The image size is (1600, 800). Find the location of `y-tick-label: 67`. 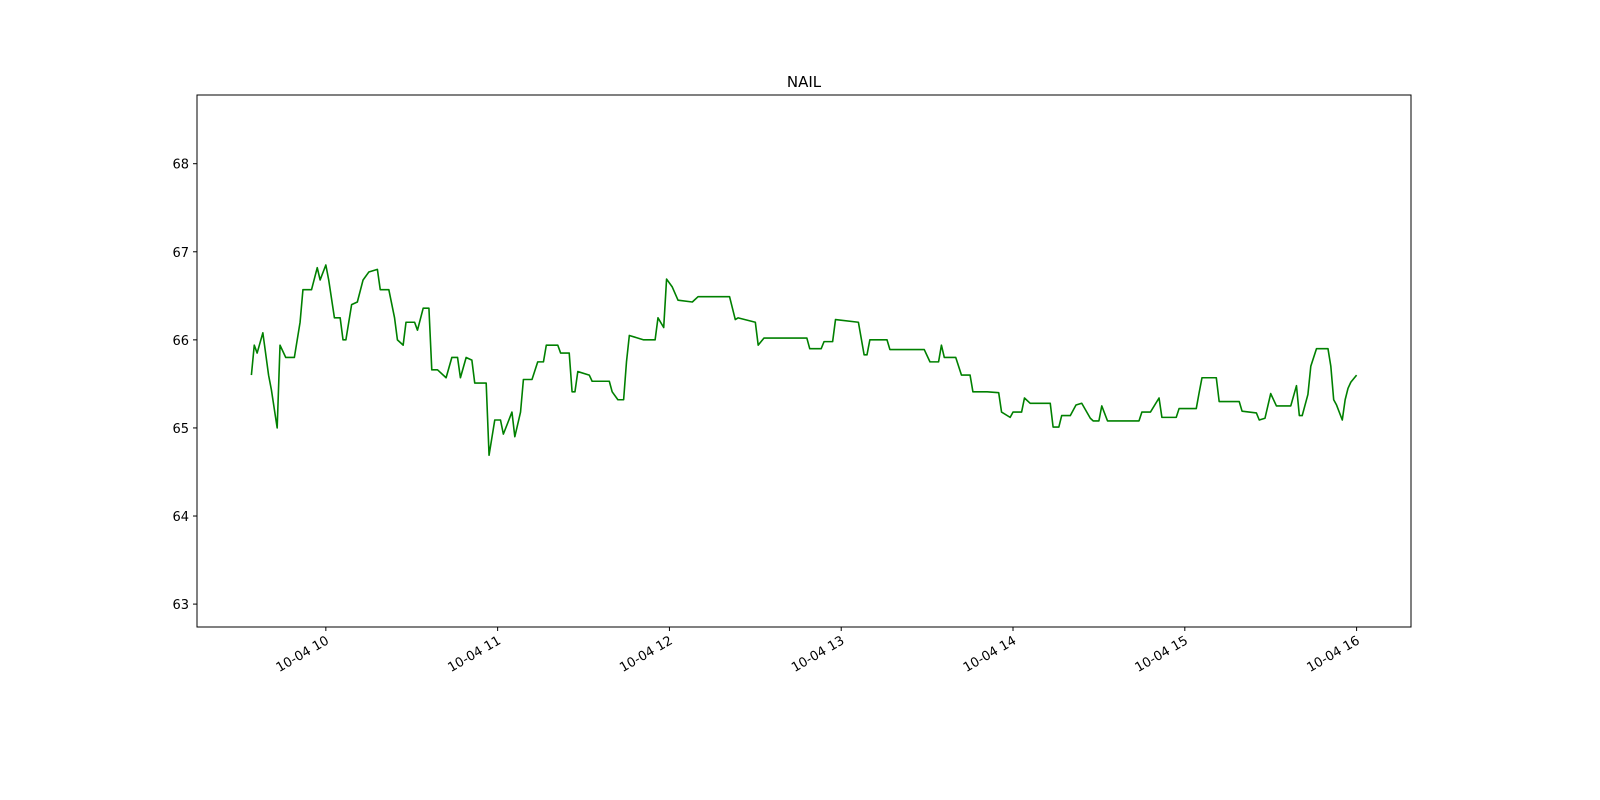

y-tick-label: 67 is located at coordinates (180, 253).